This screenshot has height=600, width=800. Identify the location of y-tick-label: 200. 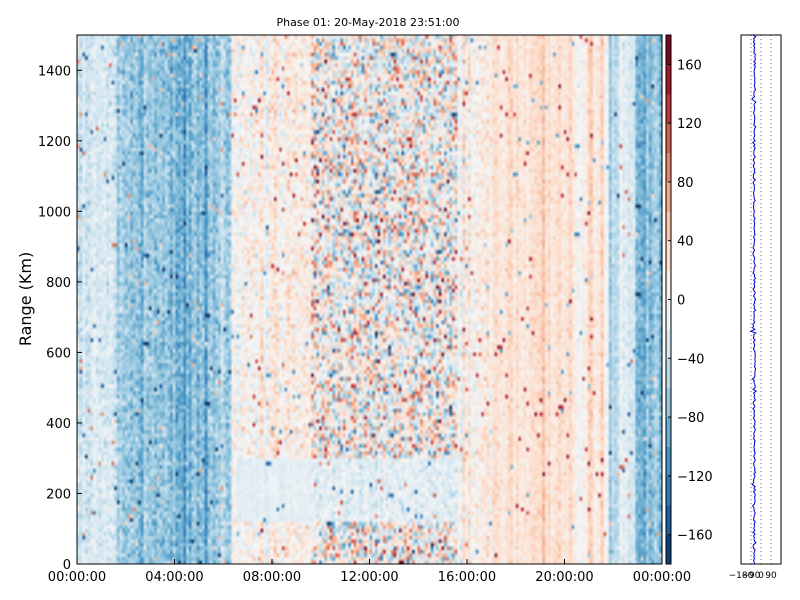
(58, 494).